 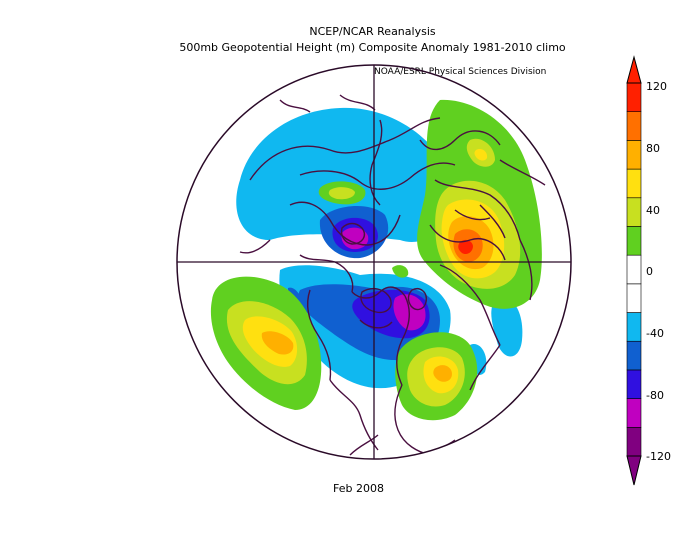 I want to click on colorbar-label-40: 40, so click(x=653, y=210).